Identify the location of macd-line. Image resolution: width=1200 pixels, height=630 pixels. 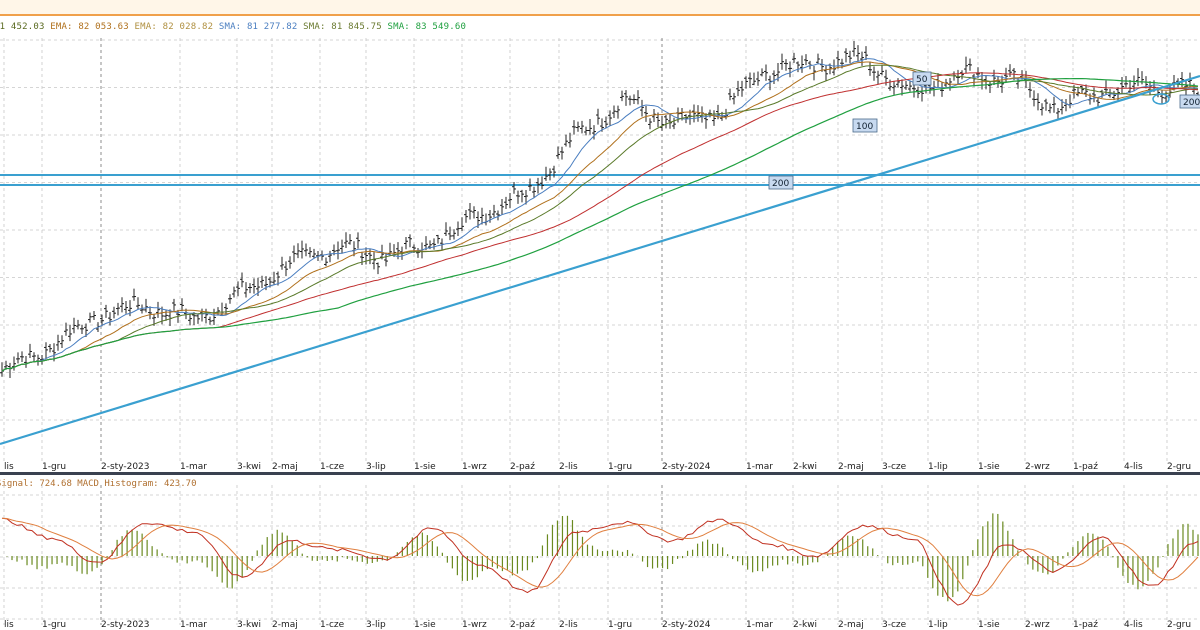
(600, 561).